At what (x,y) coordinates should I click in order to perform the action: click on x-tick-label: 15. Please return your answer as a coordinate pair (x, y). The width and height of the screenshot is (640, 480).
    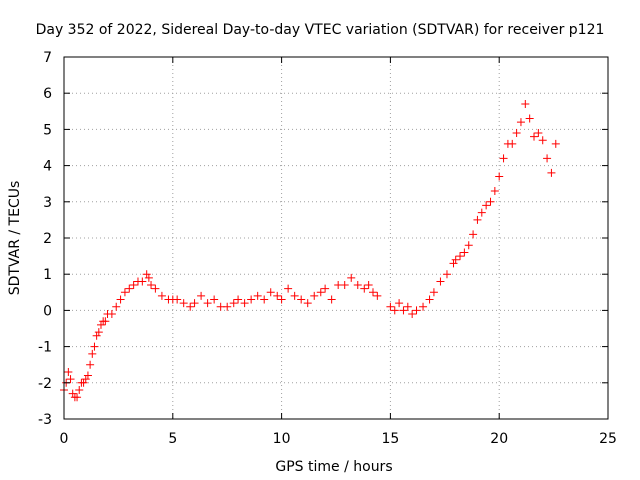
    Looking at the image, I should click on (390, 439).